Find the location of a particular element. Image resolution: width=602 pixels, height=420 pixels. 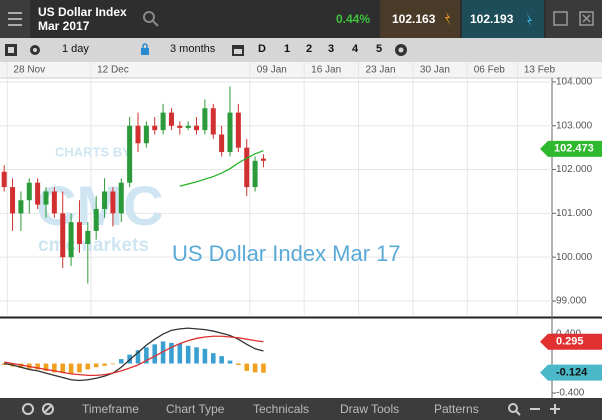

window-icons is located at coordinates (574, 19).